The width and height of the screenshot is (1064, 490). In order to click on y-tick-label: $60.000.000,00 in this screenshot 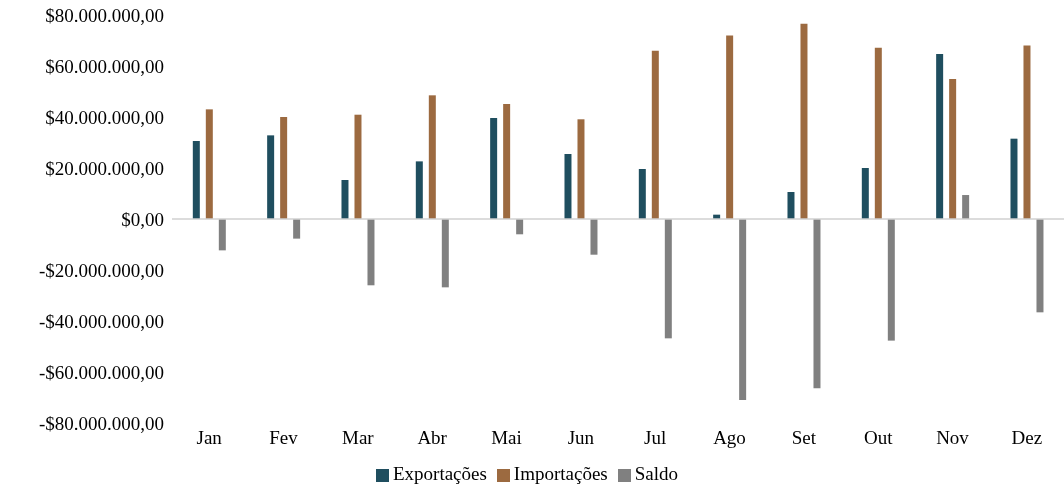, I will do `click(104, 66)`.